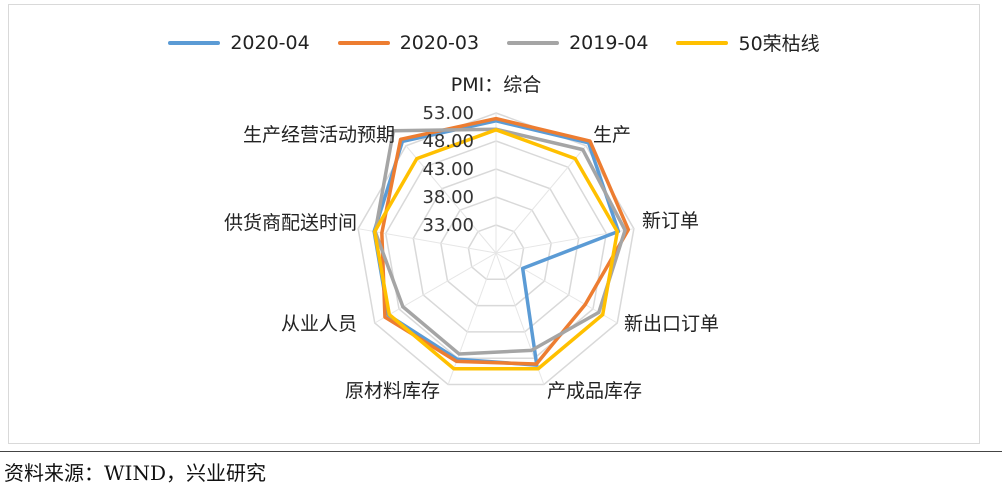 The width and height of the screenshot is (1002, 492). Describe the element at coordinates (779, 44) in the screenshot. I see `legend-label: 50荣枯线` at that location.